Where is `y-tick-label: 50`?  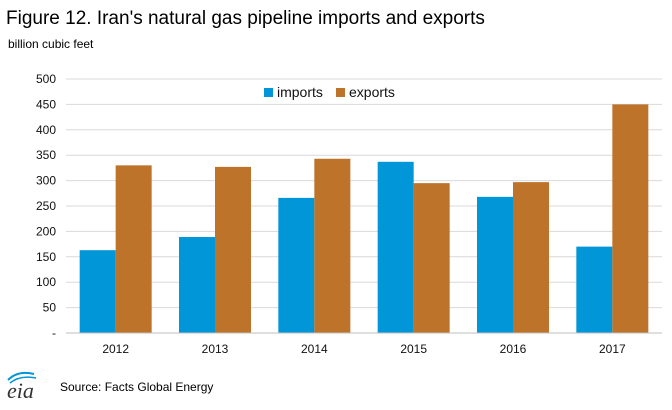
y-tick-label: 50 is located at coordinates (50, 308).